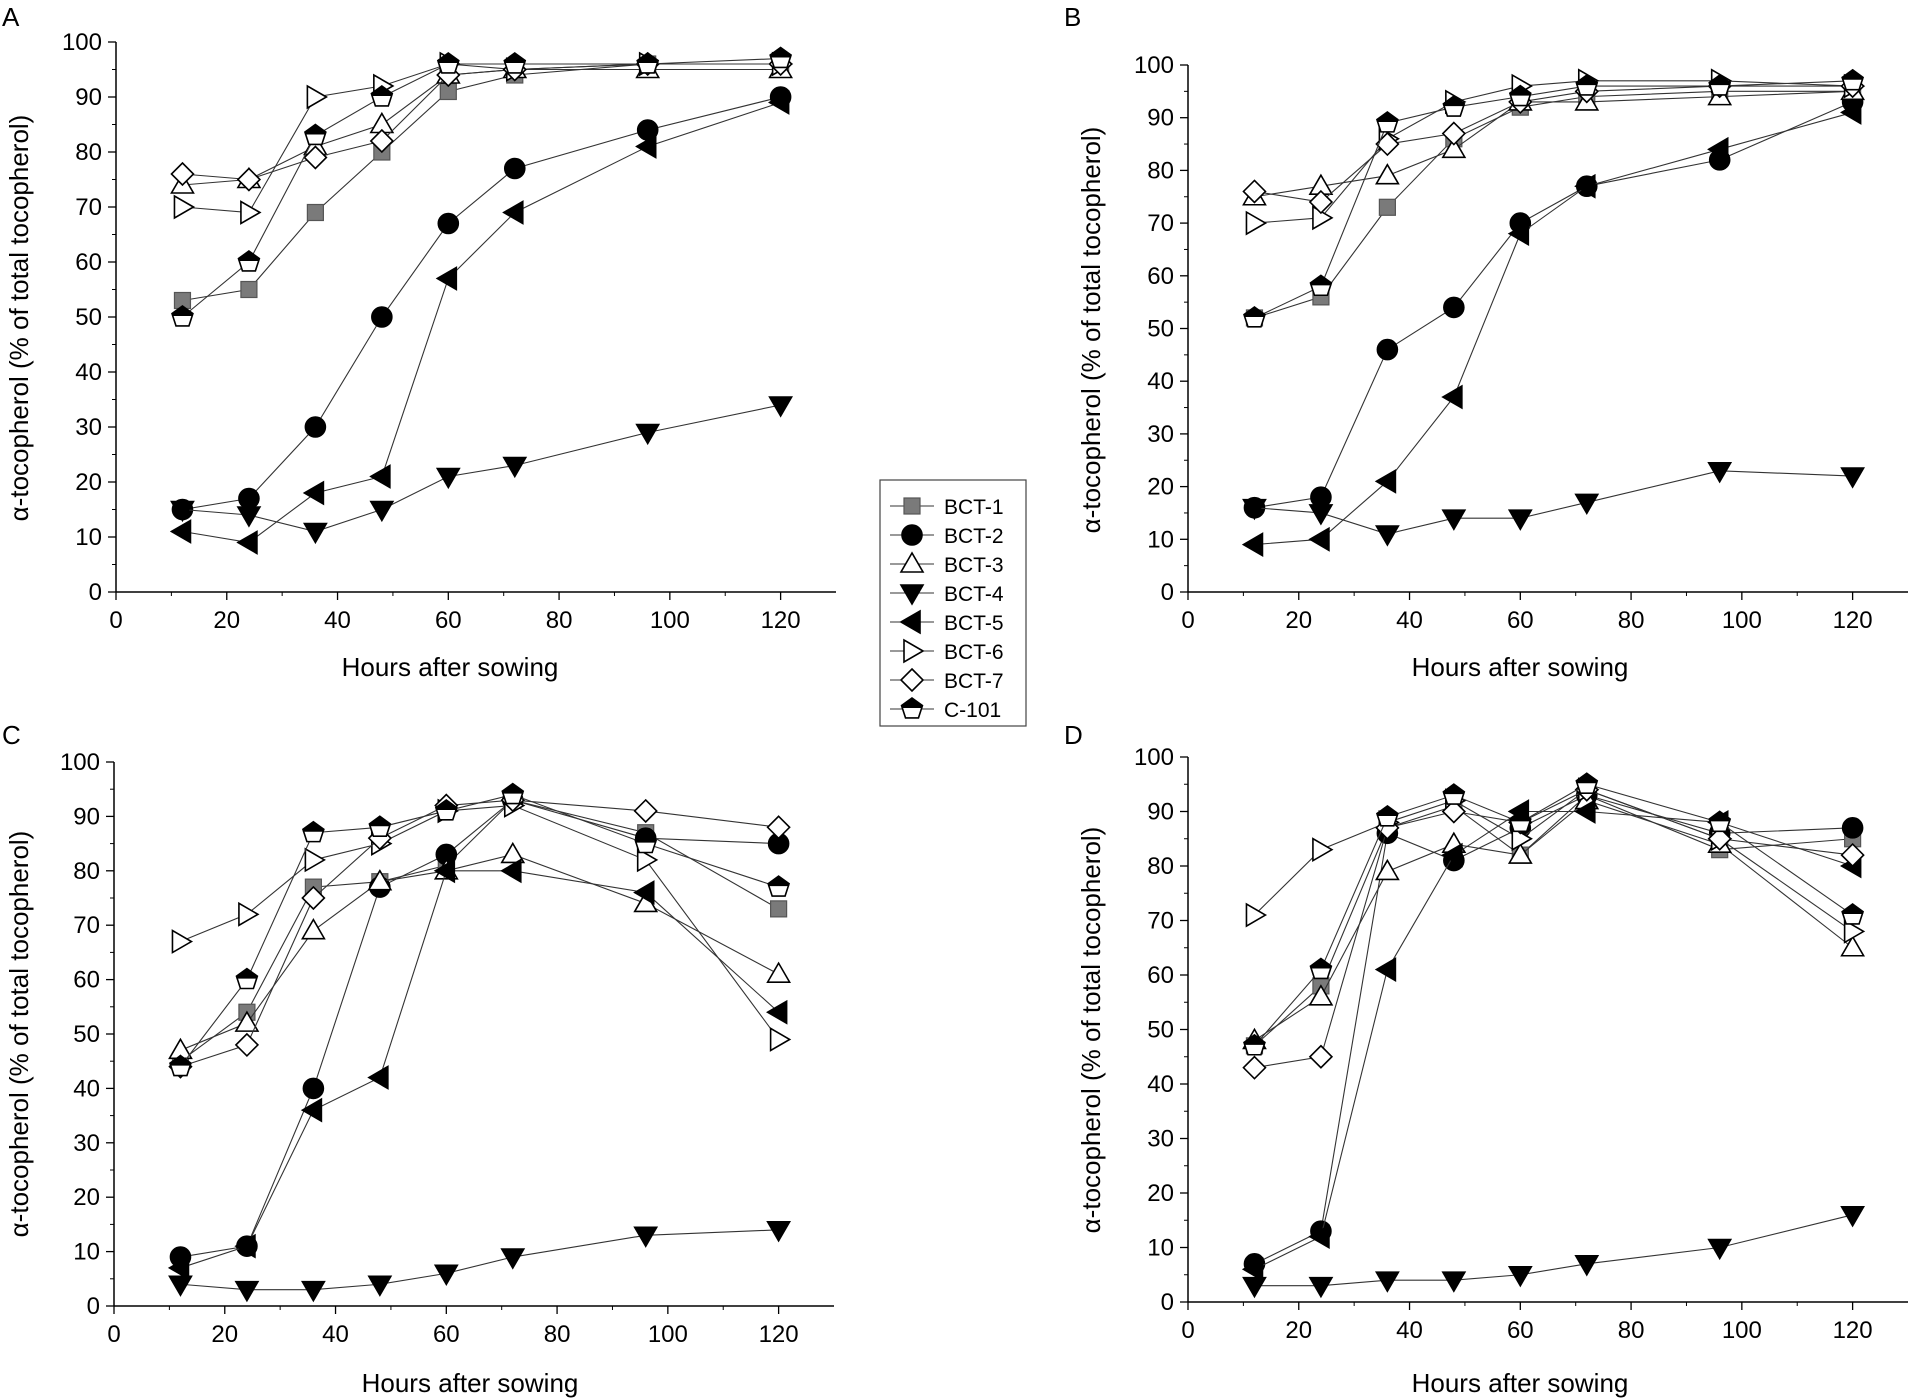 The image size is (1908, 1398). What do you see at coordinates (914, 651) in the screenshot?
I see `legend-marker` at bounding box center [914, 651].